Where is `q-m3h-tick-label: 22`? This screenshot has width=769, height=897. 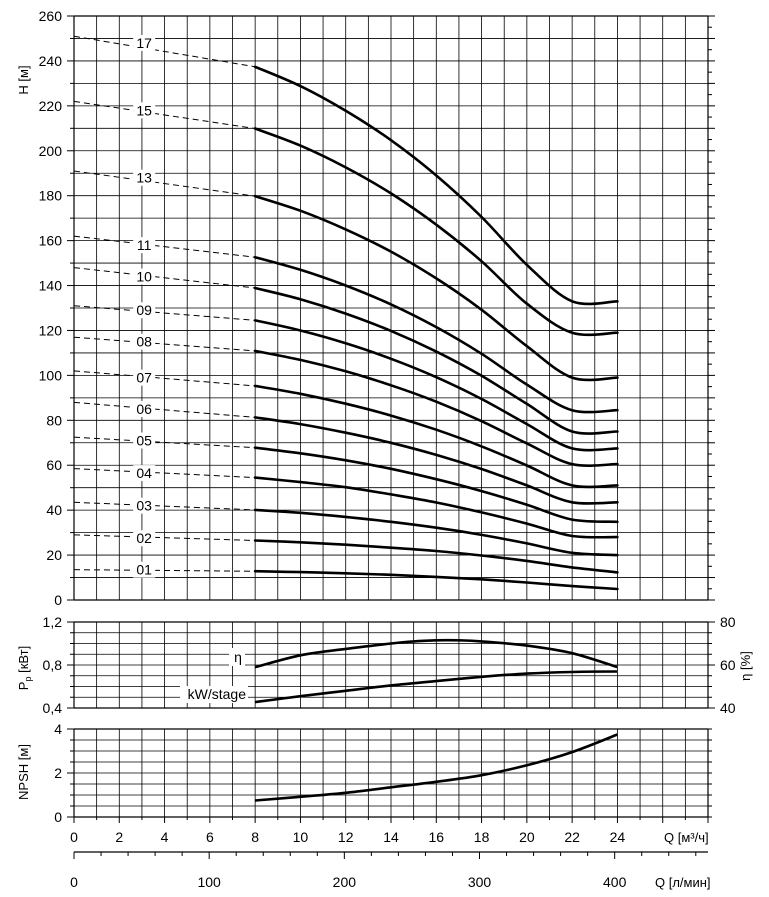
q-m3h-tick-label: 22 is located at coordinates (572, 837).